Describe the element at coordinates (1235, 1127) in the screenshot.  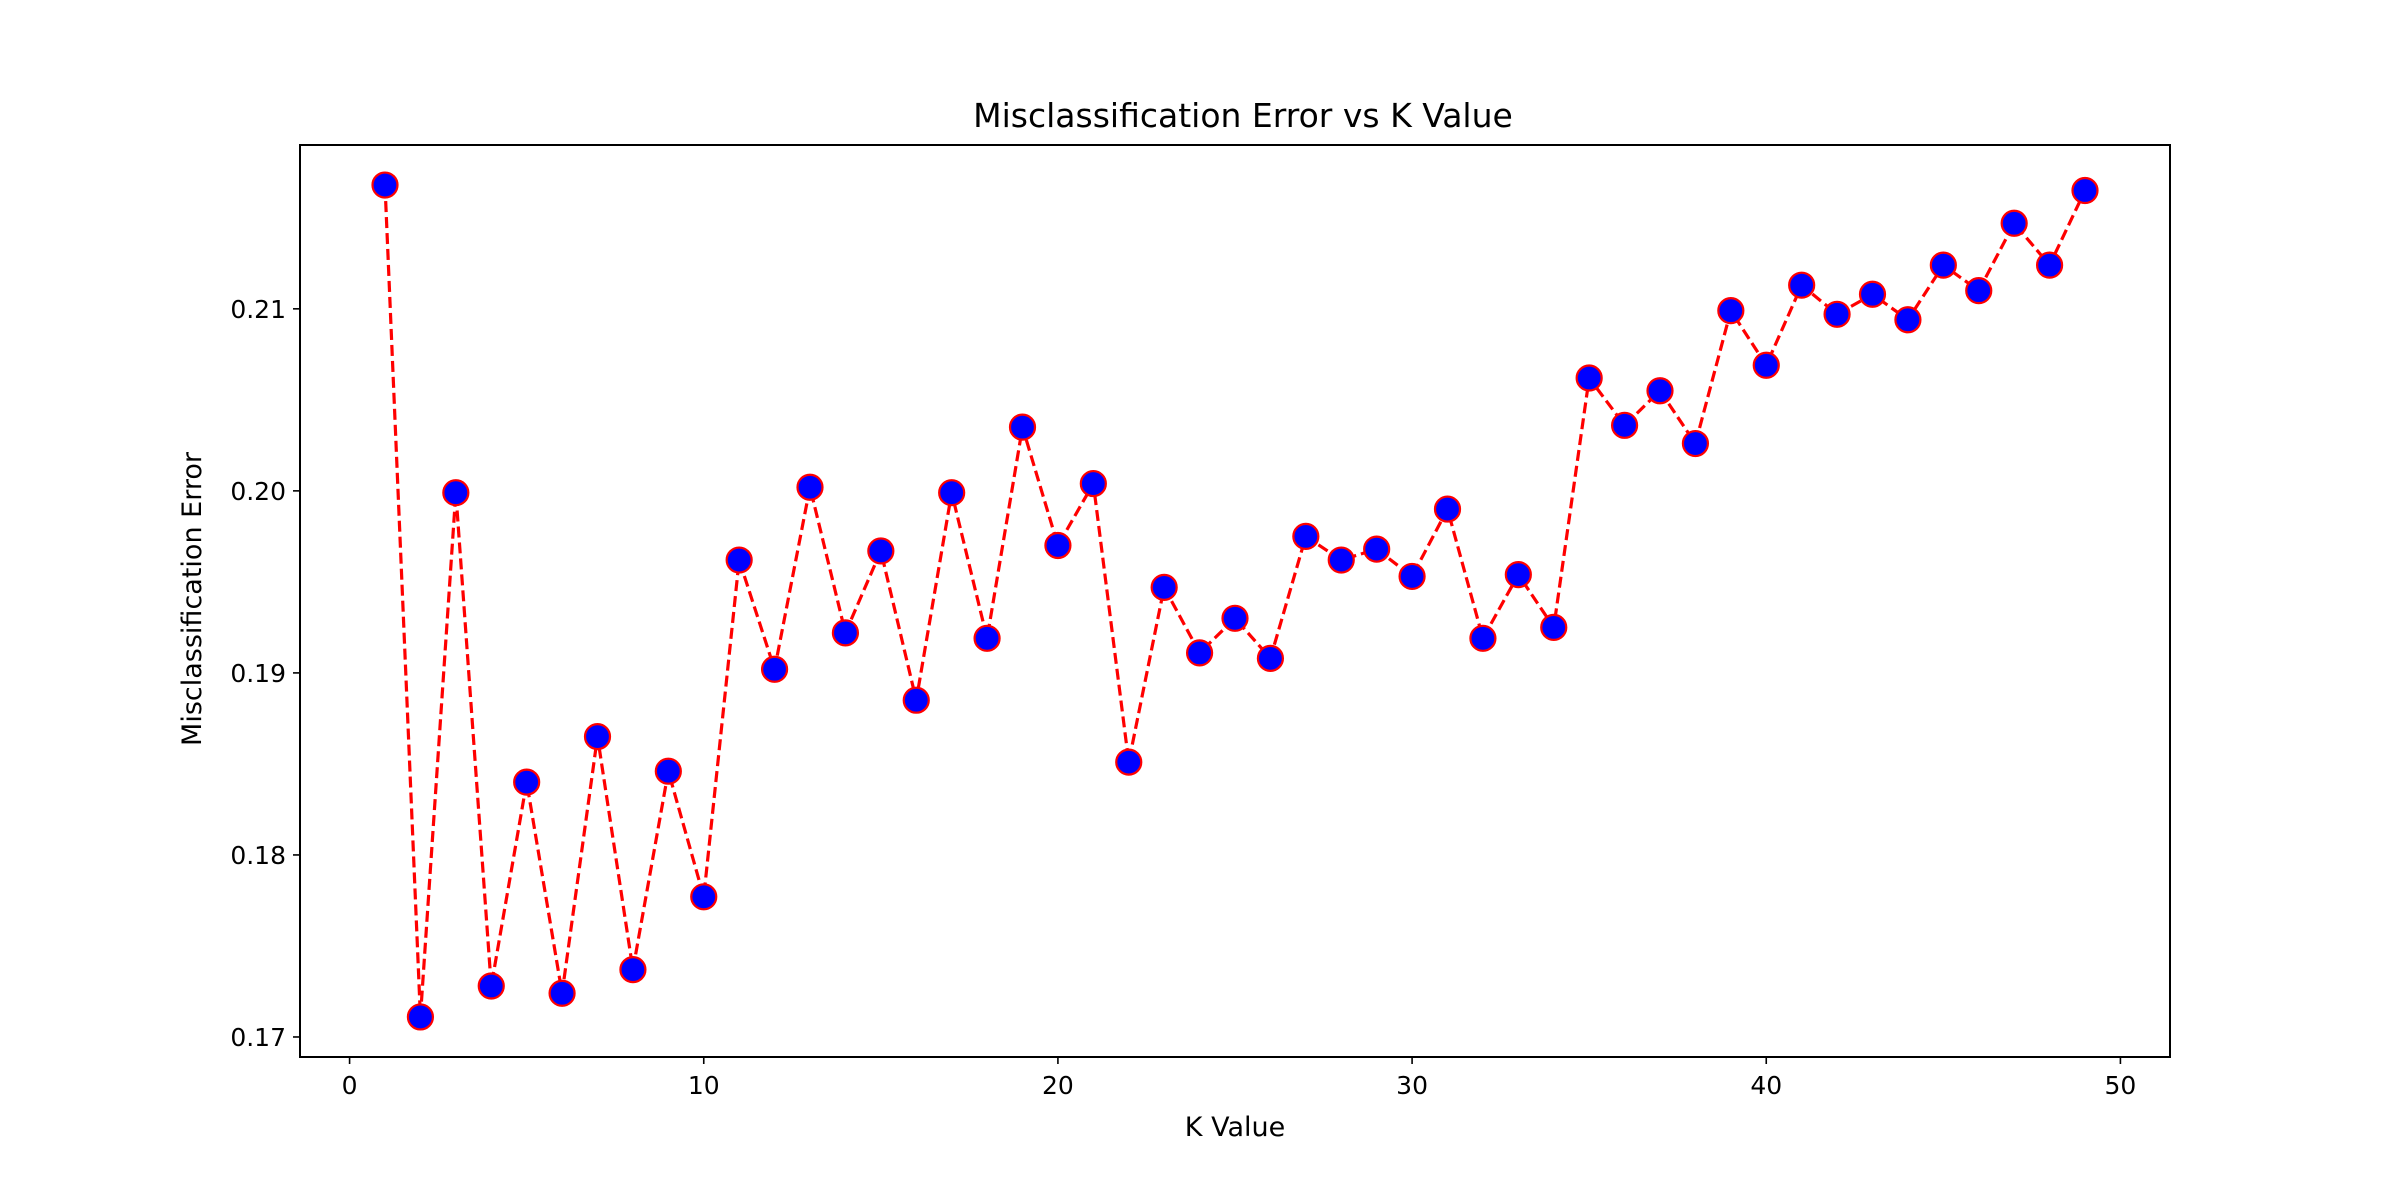
I see `x-axis-label: K Value` at that location.